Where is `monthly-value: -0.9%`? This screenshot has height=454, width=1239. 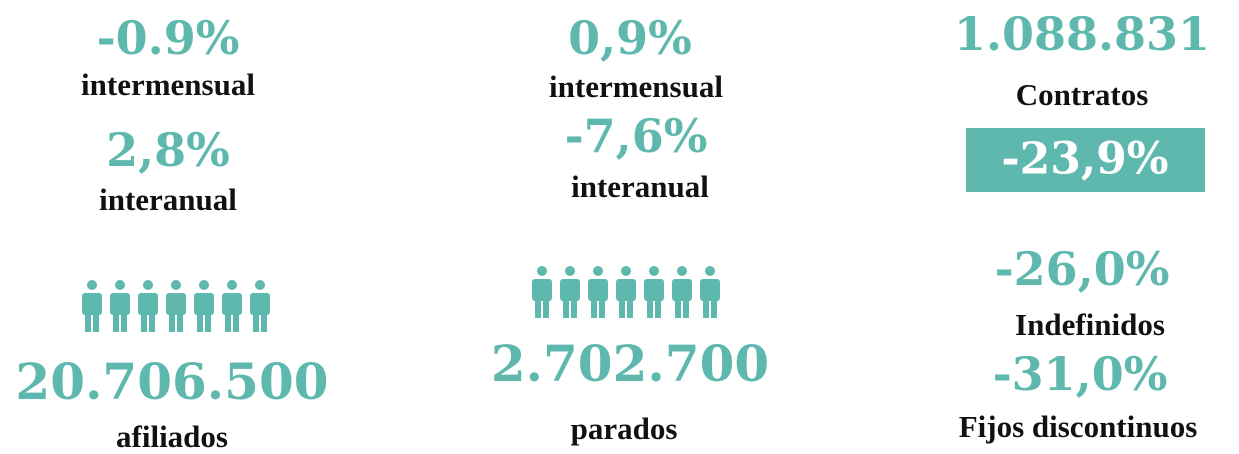
monthly-value: -0.9% is located at coordinates (168, 38).